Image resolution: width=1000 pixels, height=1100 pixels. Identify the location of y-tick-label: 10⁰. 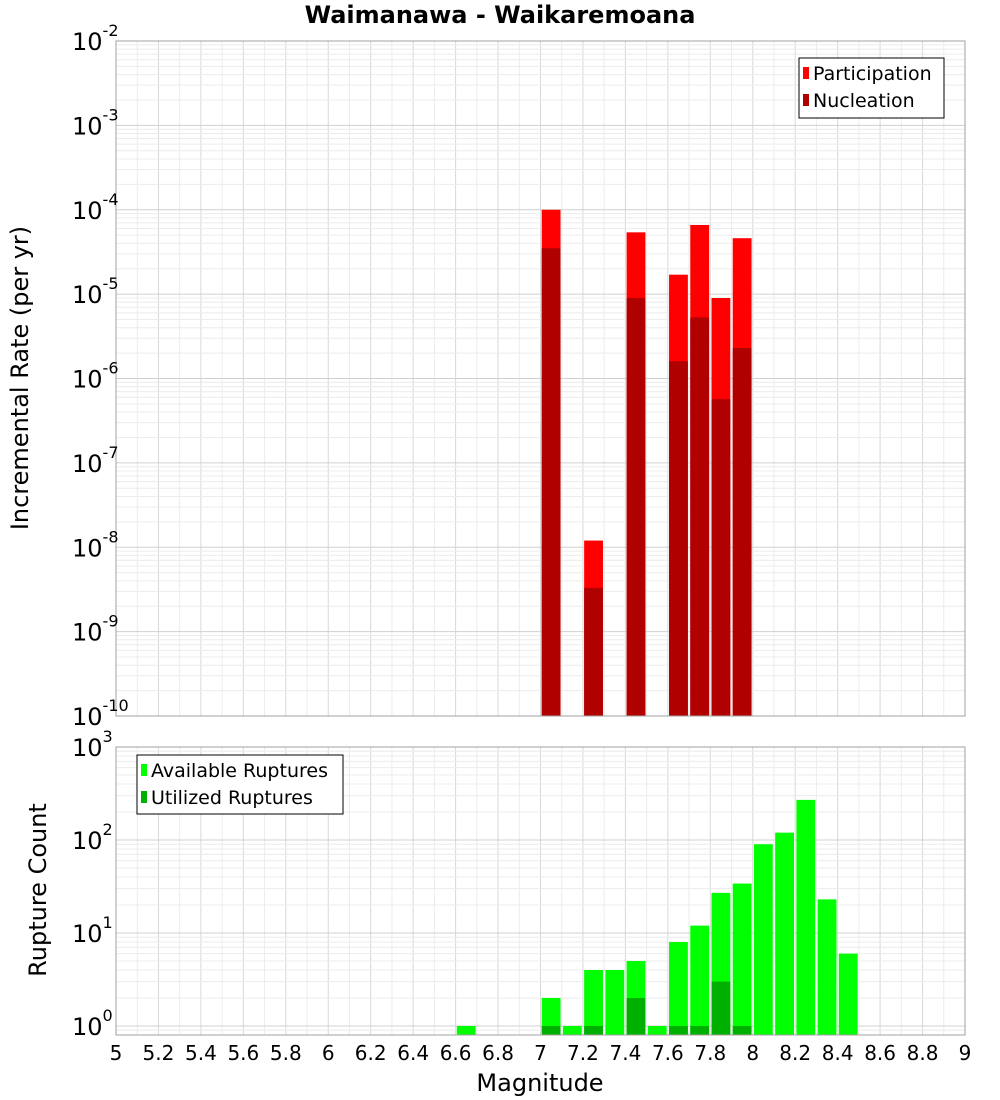
(92, 1023).